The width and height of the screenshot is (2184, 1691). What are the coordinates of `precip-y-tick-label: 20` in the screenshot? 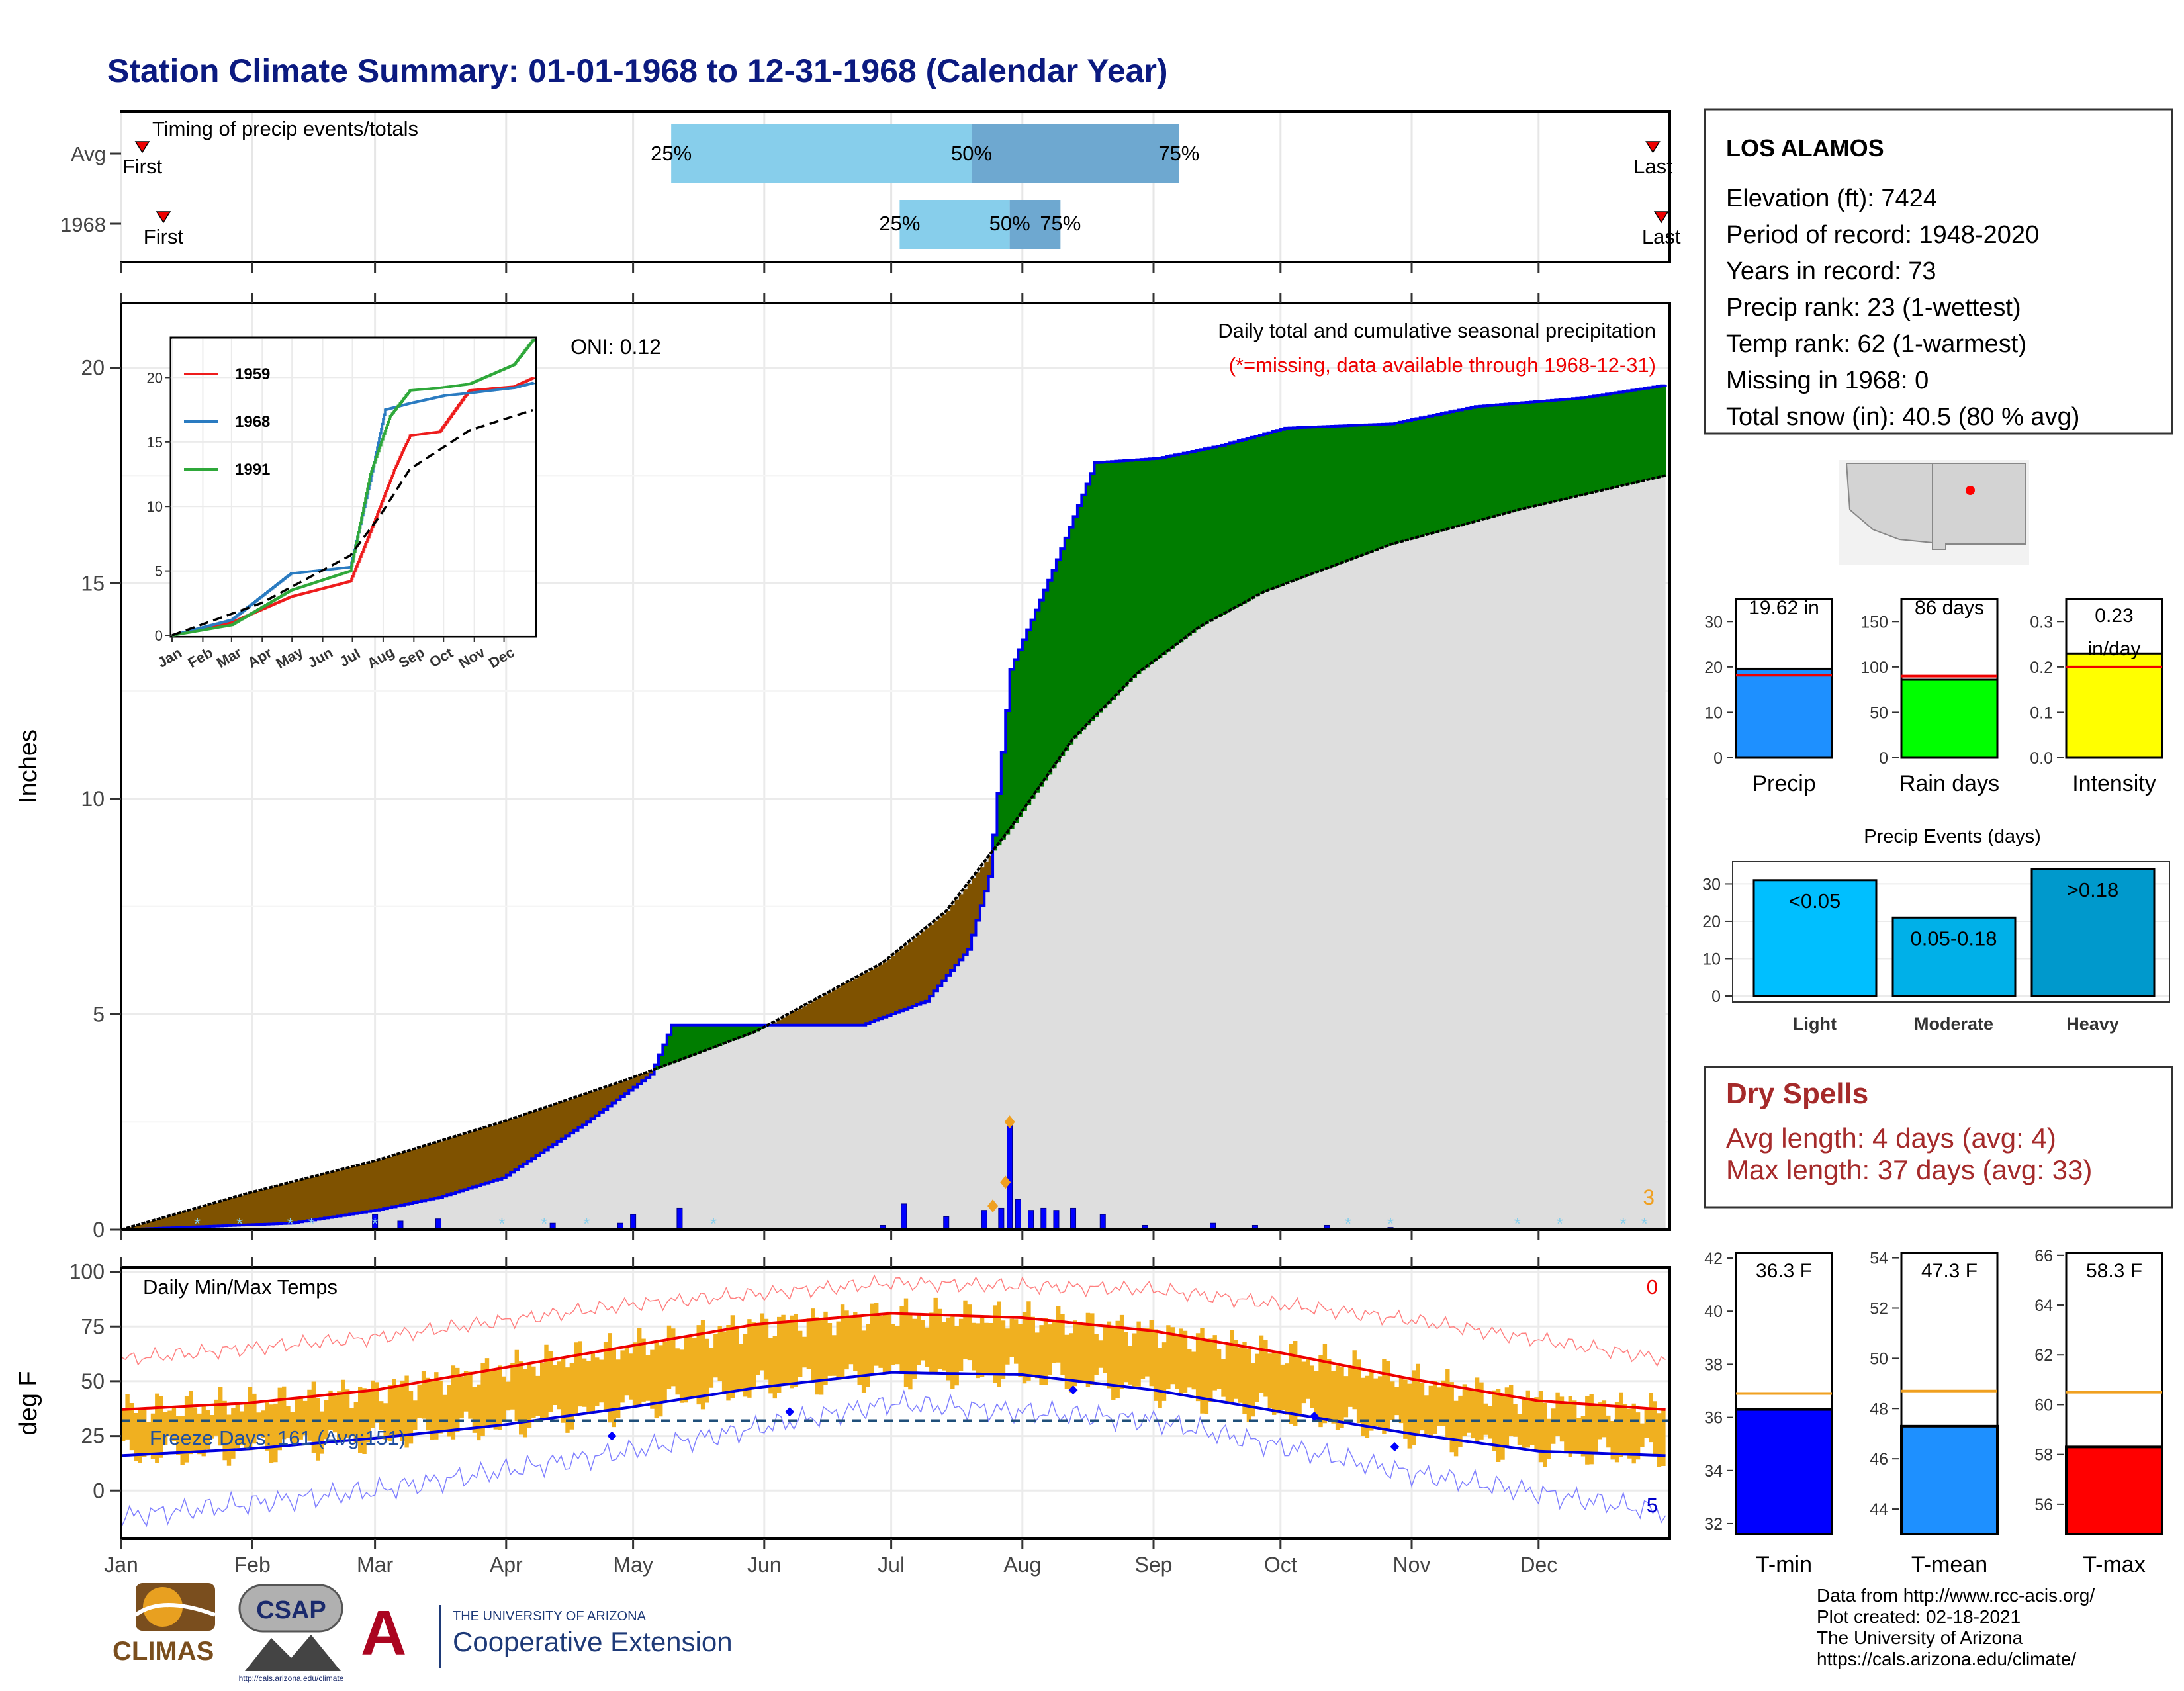 It's located at (93, 368).